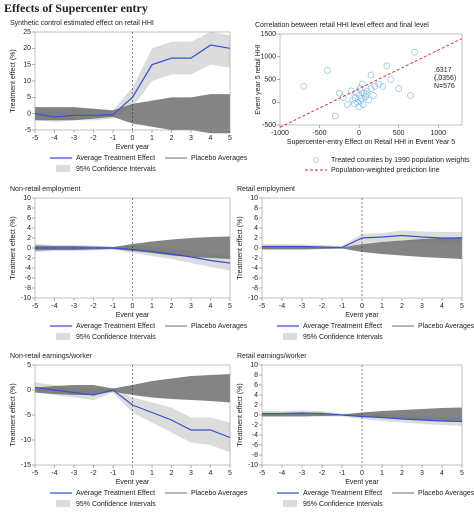 Image resolution: width=474 pixels, height=513 pixels. I want to click on y-tick-label: 8, so click(256, 208).